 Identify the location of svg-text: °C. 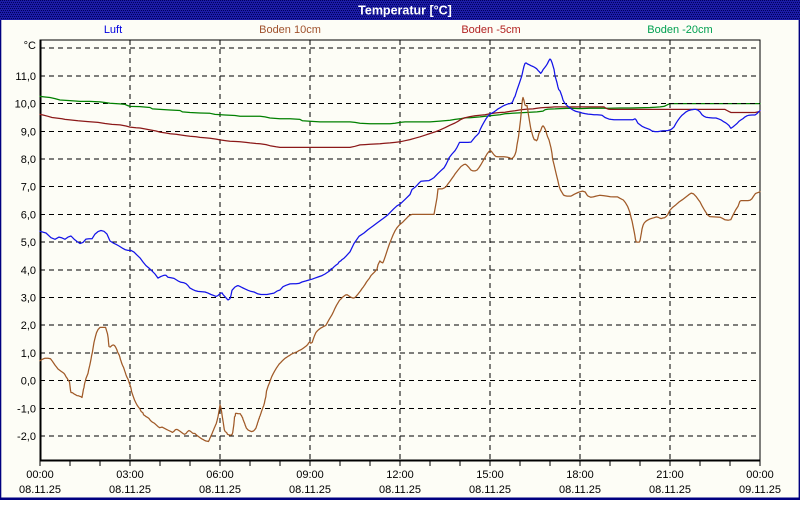
(30, 46).